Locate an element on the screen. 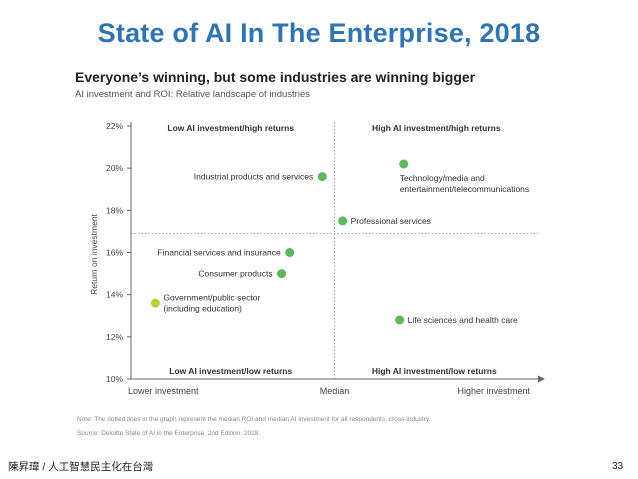 The width and height of the screenshot is (638, 479). page-number: 33 is located at coordinates (618, 466).